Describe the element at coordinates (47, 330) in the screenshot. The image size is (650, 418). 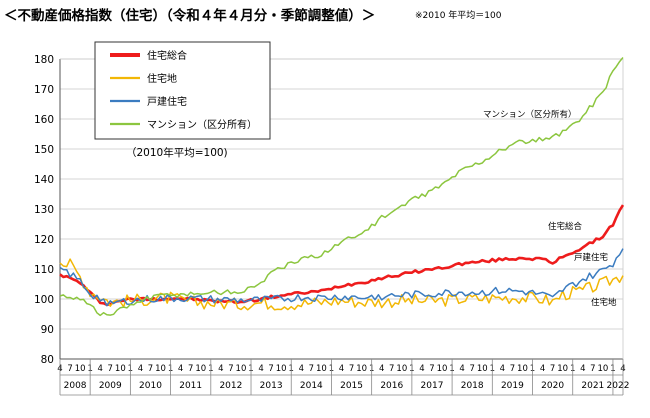
I see `y-tick-label: 90` at that location.